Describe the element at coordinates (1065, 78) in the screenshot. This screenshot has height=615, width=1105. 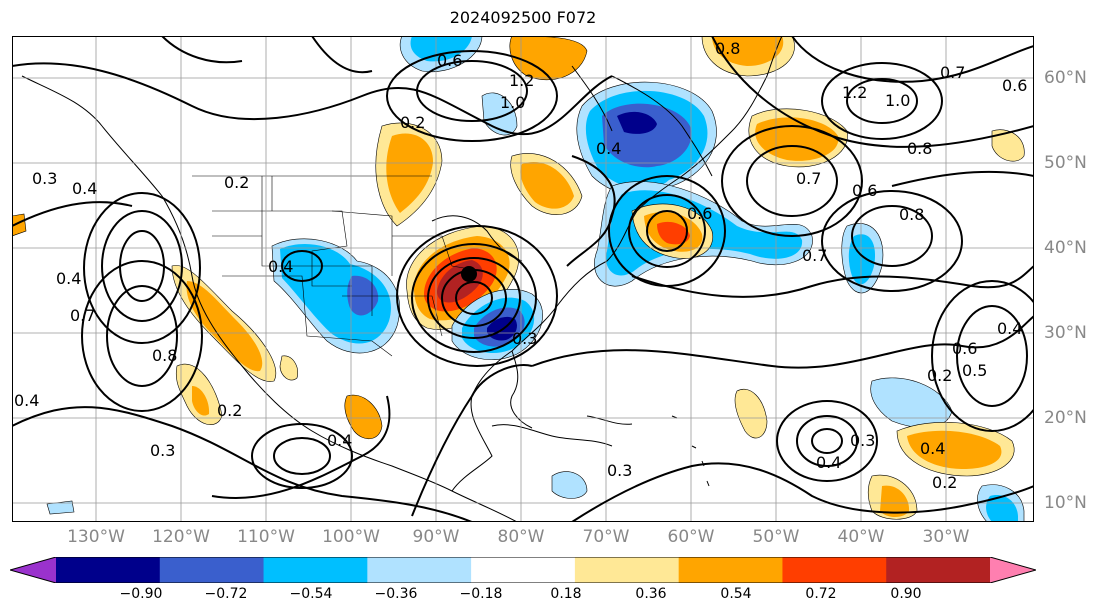
I see `latitude-label: 60°N` at that location.